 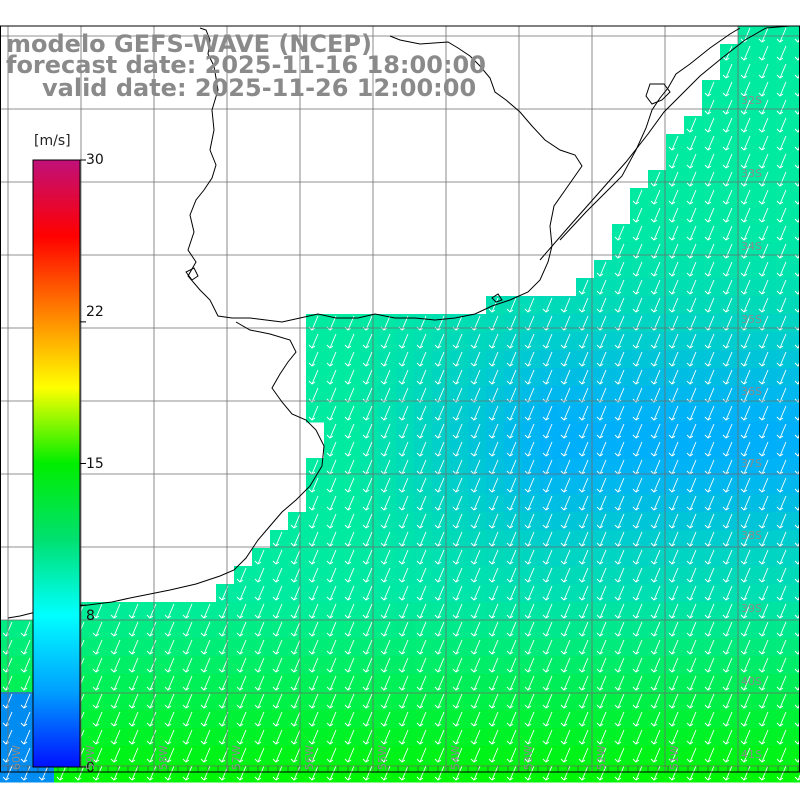 What do you see at coordinates (650, 134) in the screenshot?
I see `coastline-lagoa-shore` at bounding box center [650, 134].